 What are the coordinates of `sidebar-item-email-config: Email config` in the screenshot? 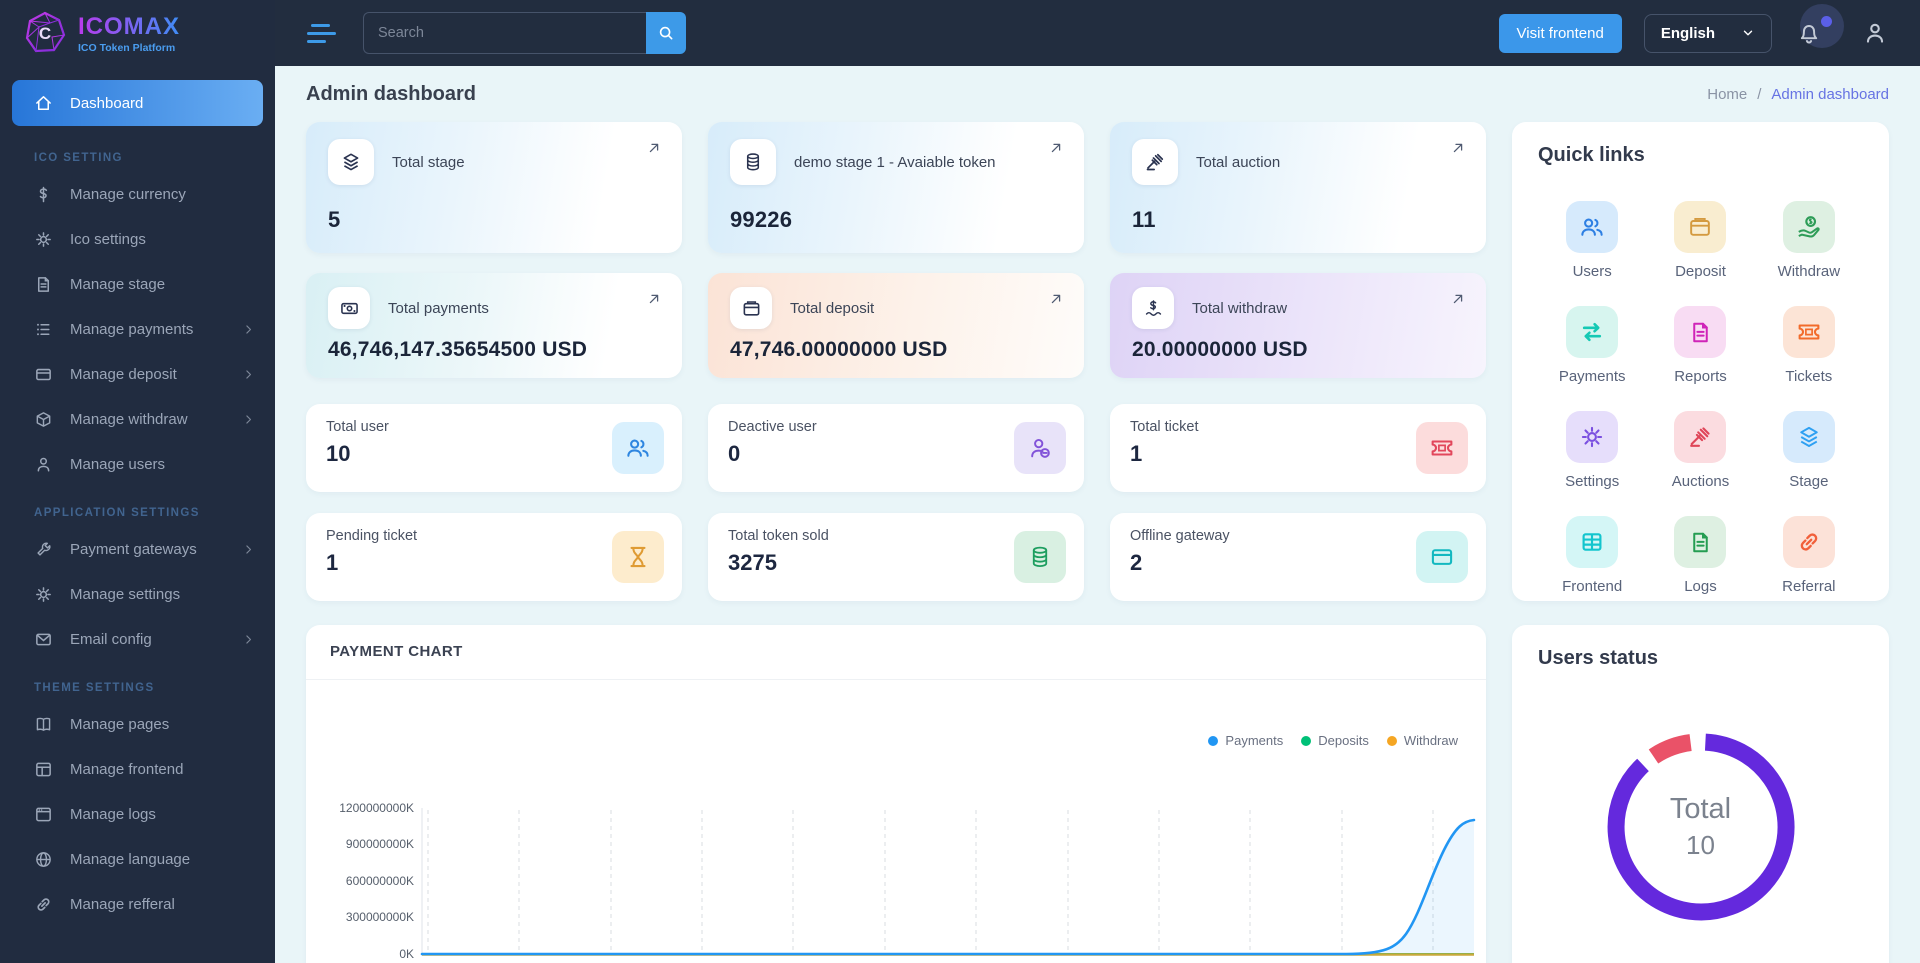 It's located at (137, 639).